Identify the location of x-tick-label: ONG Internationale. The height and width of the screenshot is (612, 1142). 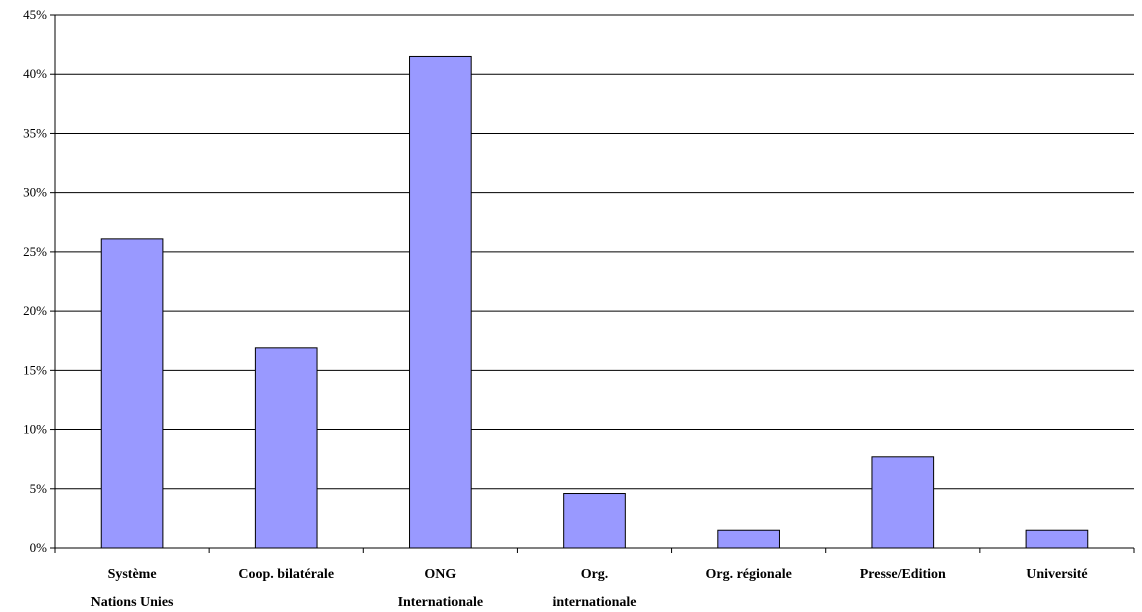
(441, 588).